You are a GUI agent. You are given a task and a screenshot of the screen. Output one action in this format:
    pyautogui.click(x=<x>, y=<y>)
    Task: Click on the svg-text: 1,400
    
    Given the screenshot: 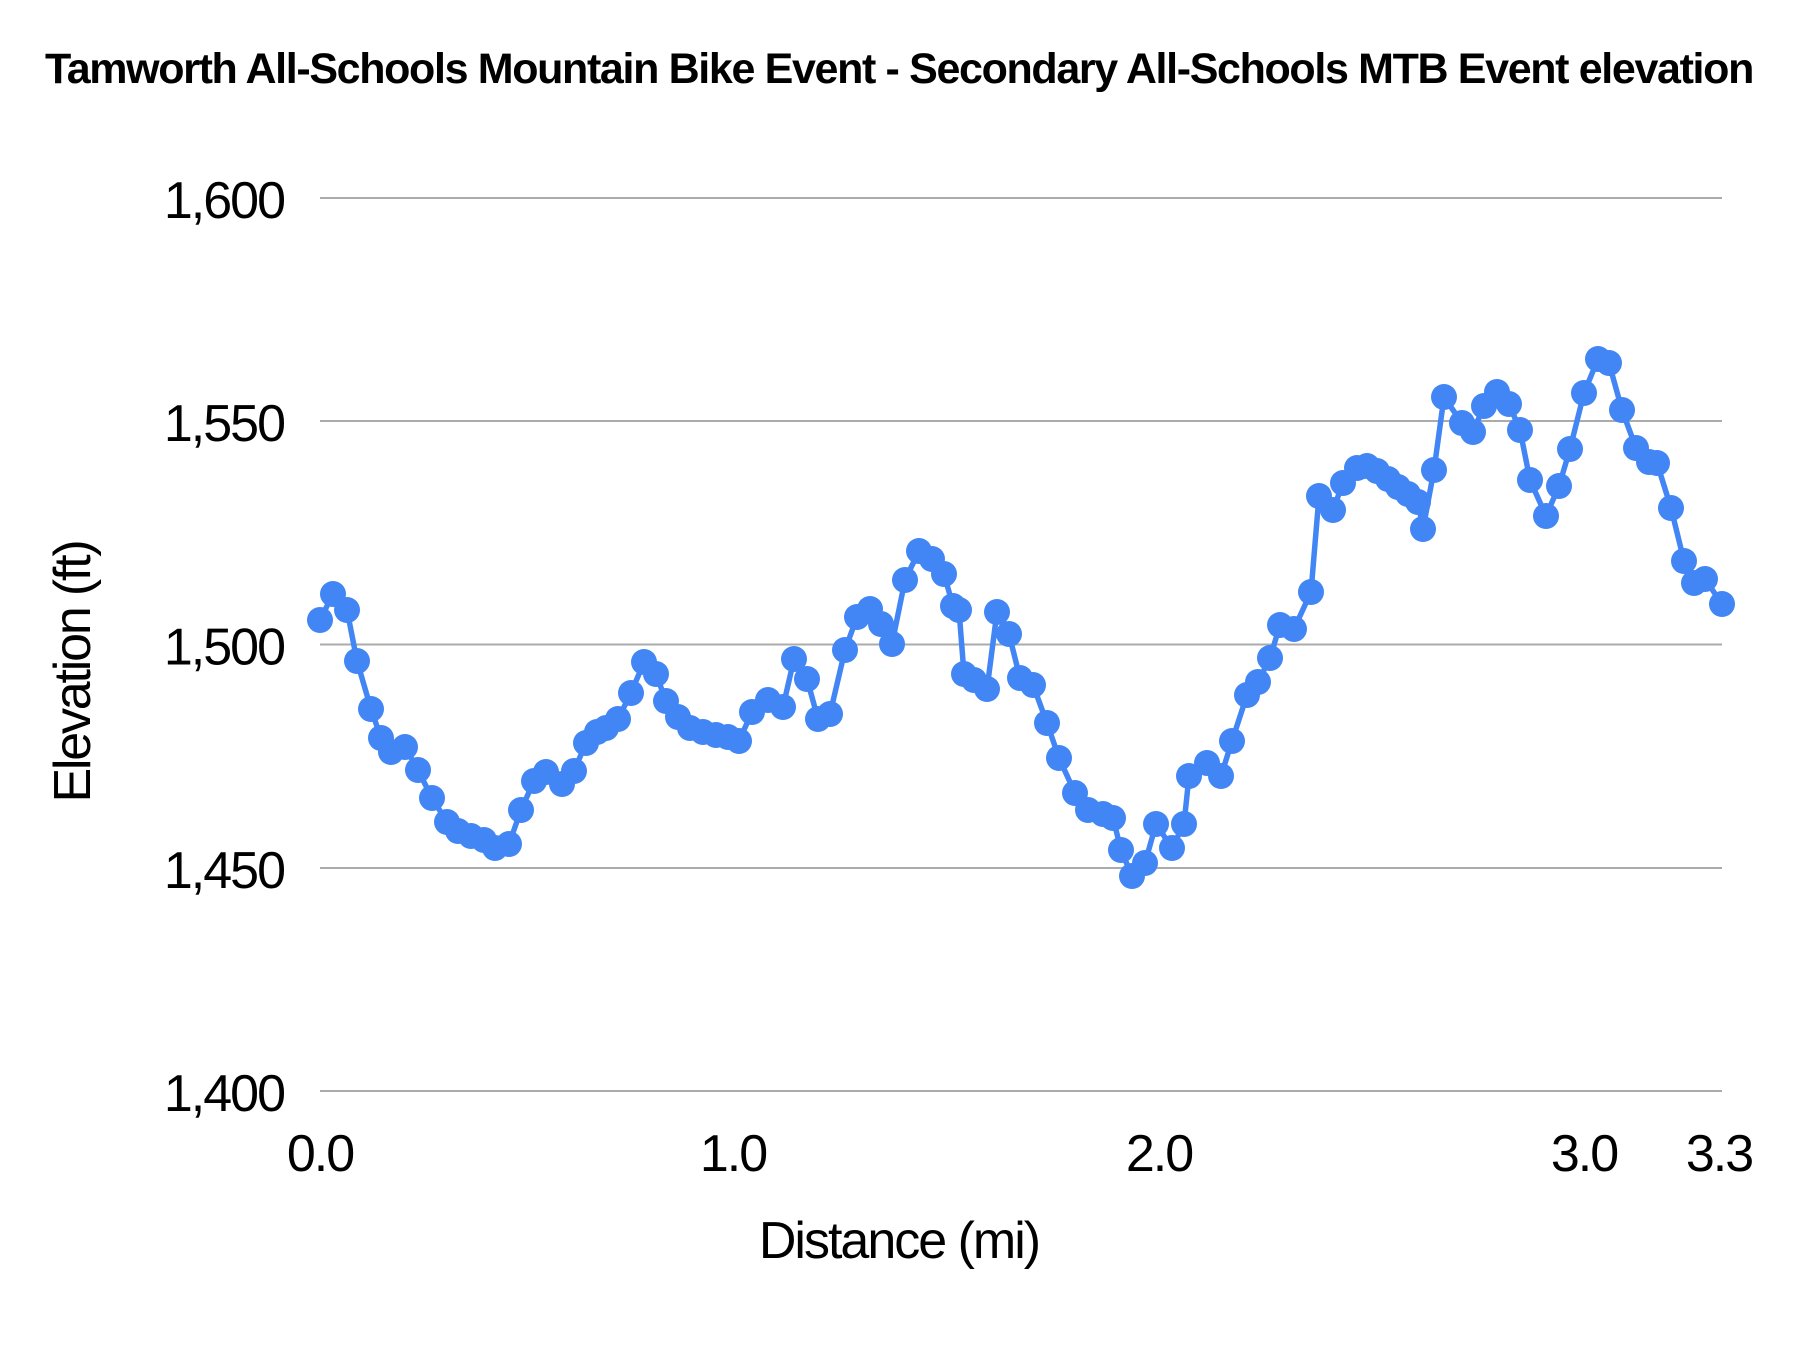 What is the action you would take?
    pyautogui.click(x=224, y=1094)
    